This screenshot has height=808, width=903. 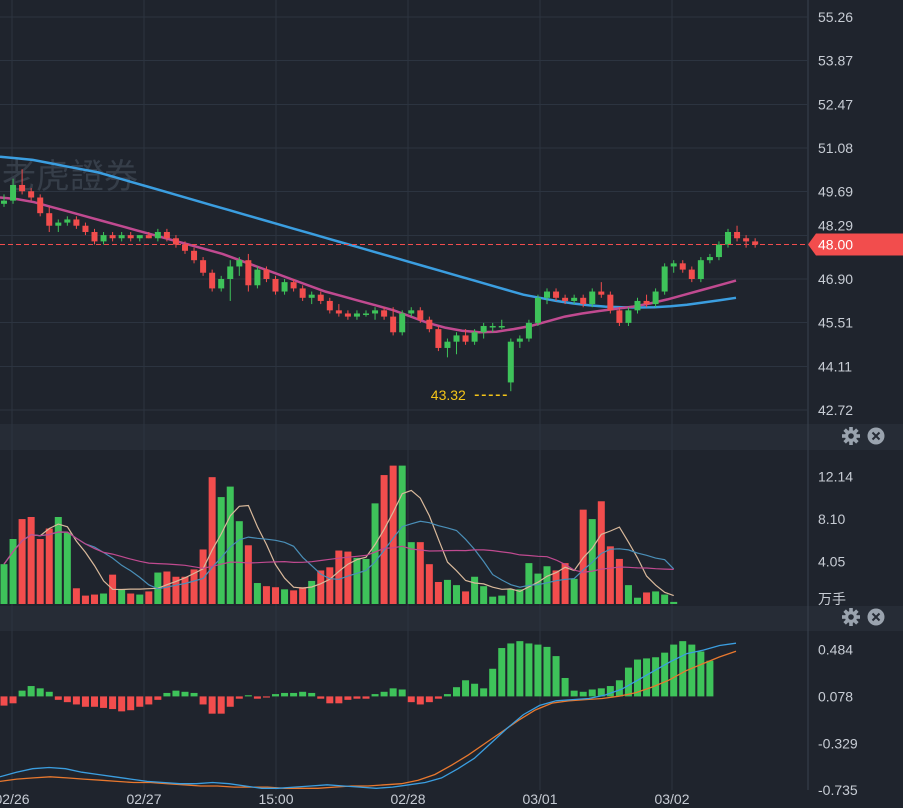 I want to click on volume-ma20-line, so click(x=338, y=552).